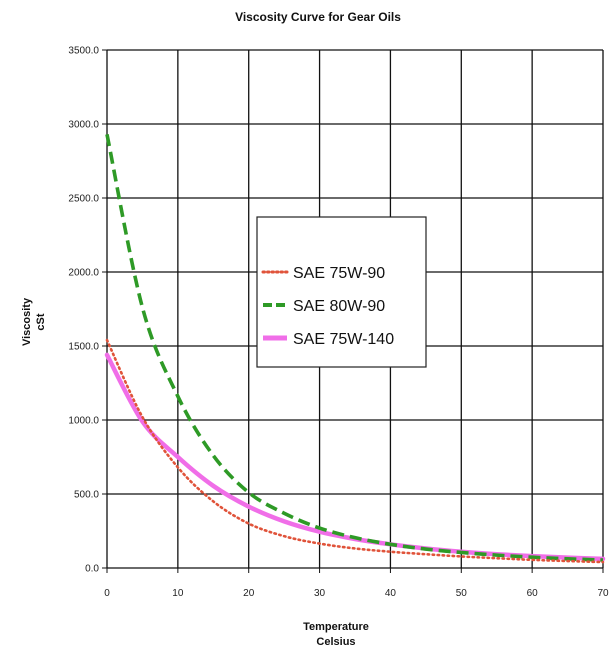 The image size is (610, 652). What do you see at coordinates (318, 17) in the screenshot?
I see `chart-title: Viscosity Curve for Gear Oils` at bounding box center [318, 17].